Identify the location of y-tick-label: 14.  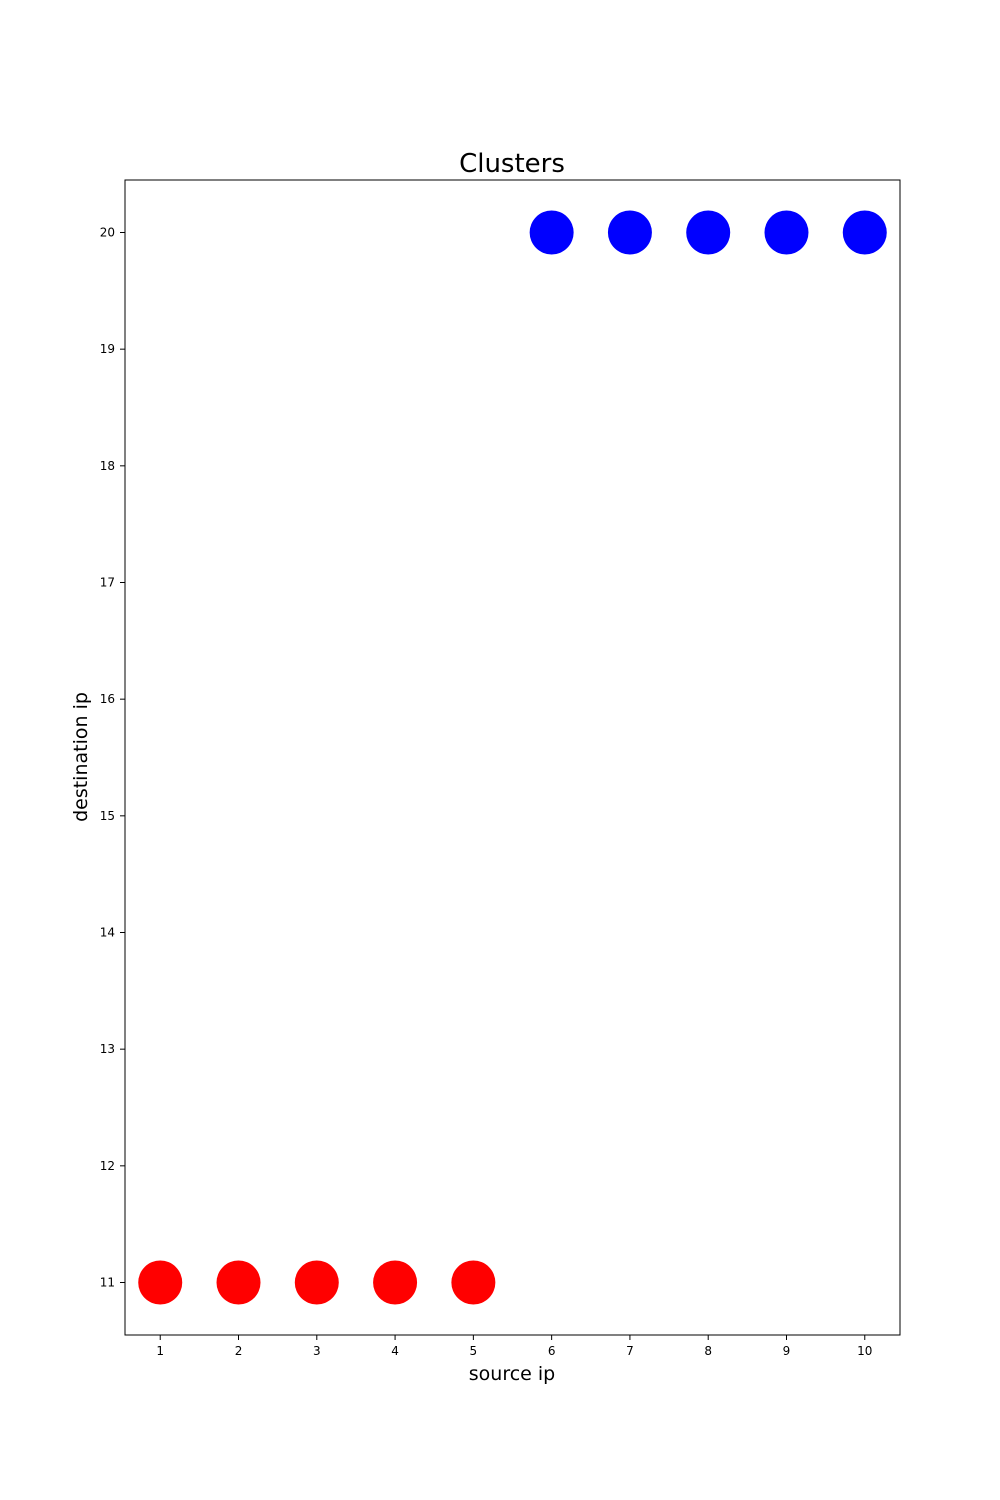
(107, 933).